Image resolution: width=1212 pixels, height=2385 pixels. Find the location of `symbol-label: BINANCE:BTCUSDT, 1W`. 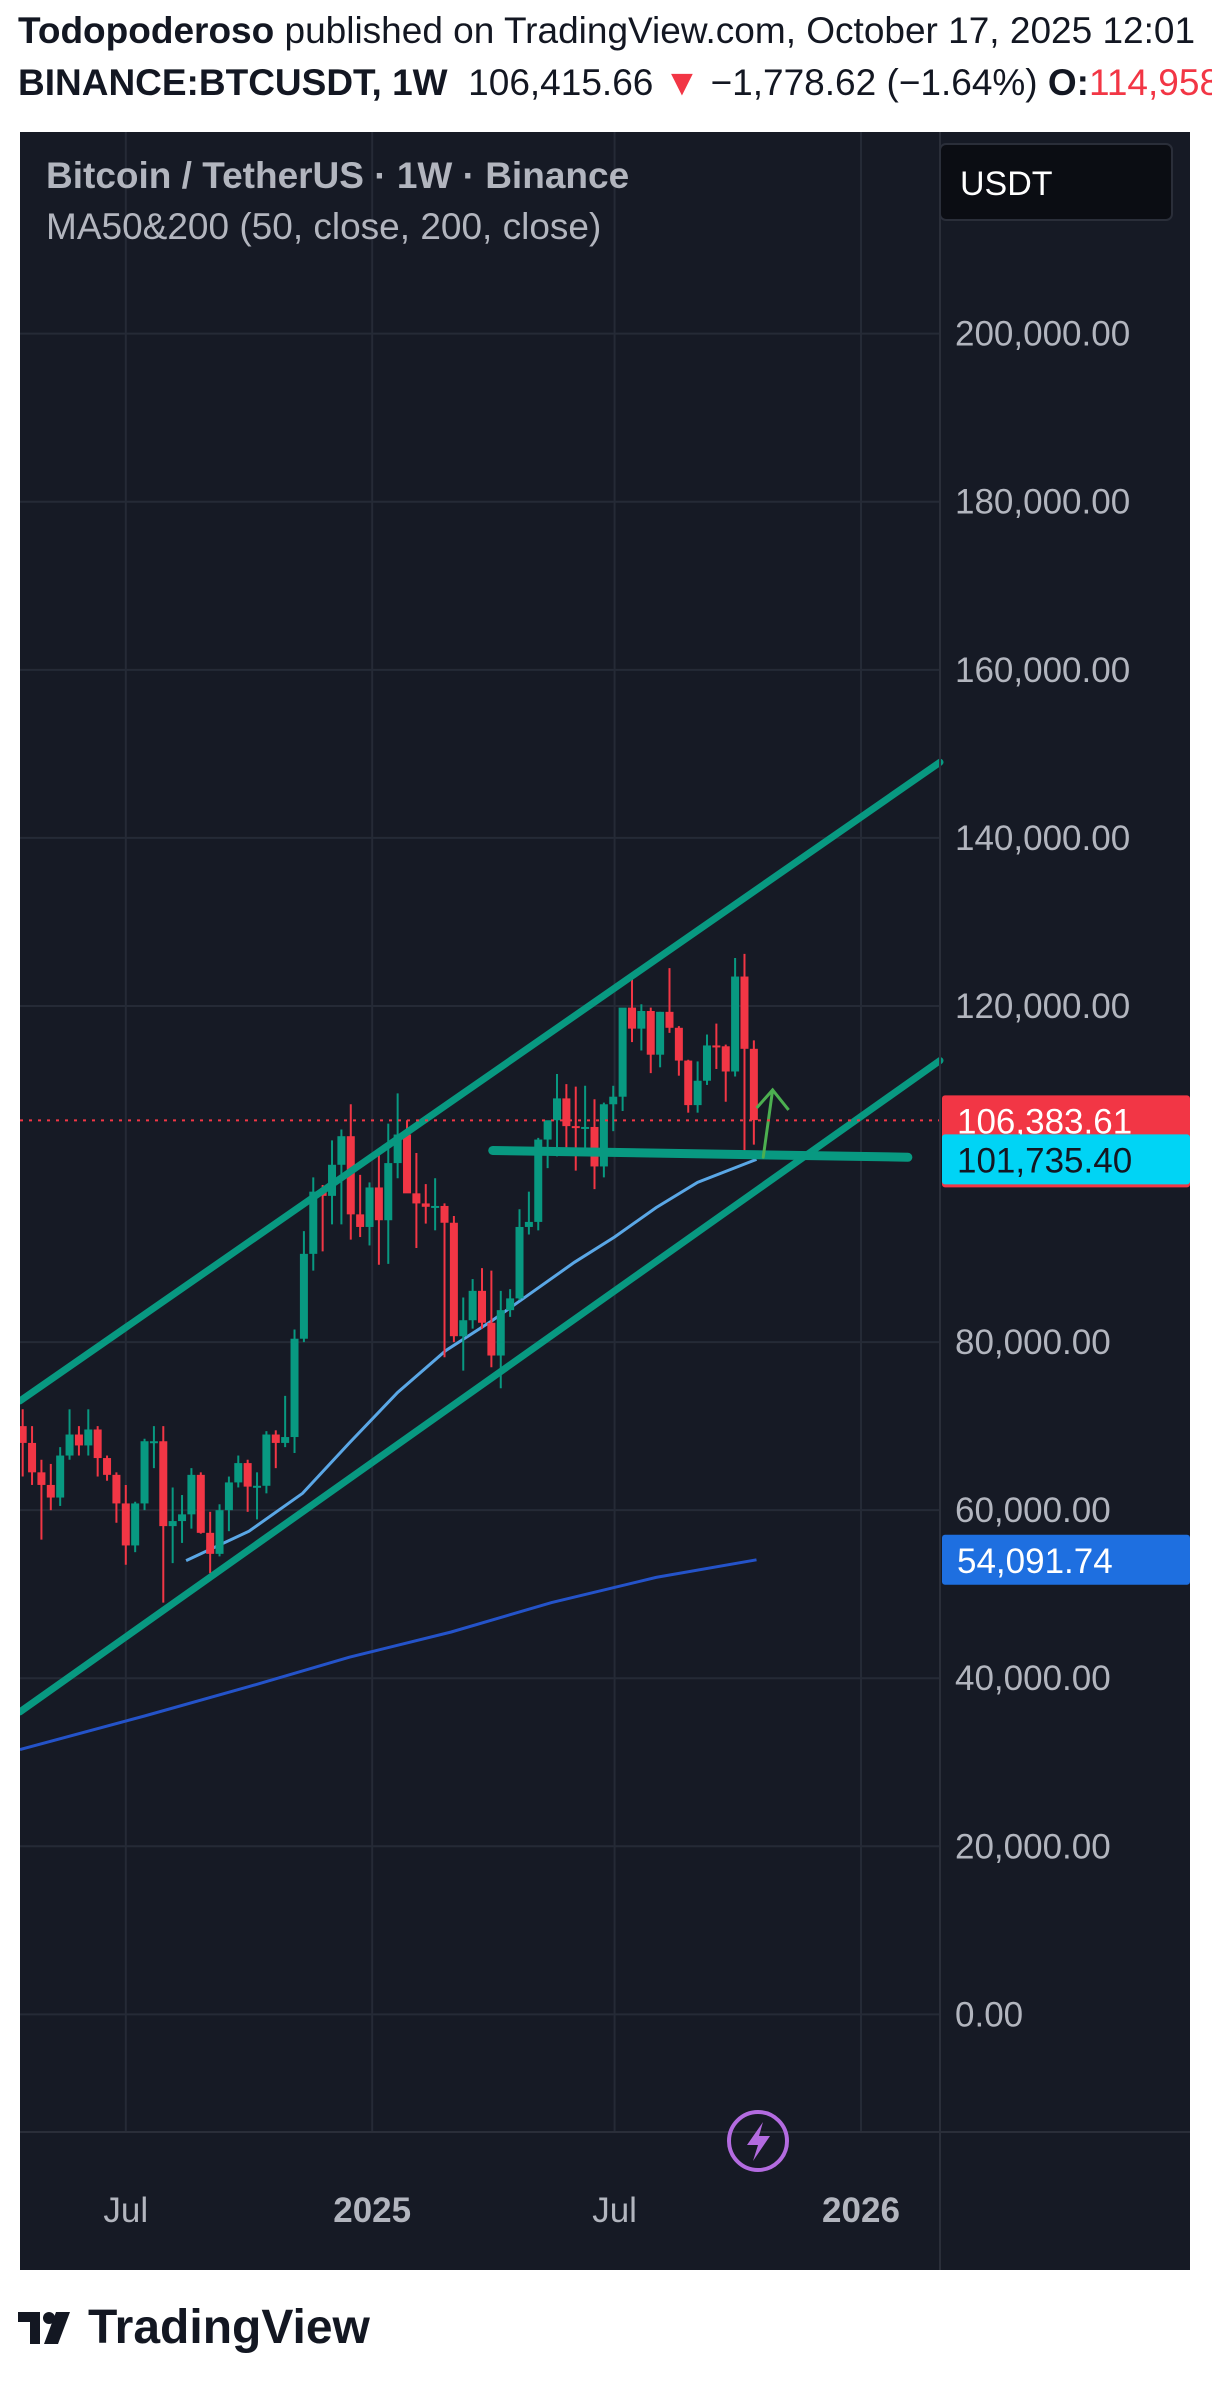

symbol-label: BINANCE:BTCUSDT, 1W is located at coordinates (233, 82).